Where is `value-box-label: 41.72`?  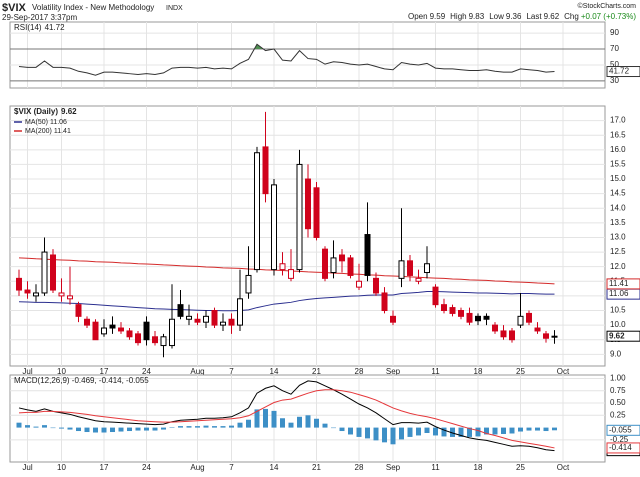
value-box-label: 41.72 is located at coordinates (619, 71).